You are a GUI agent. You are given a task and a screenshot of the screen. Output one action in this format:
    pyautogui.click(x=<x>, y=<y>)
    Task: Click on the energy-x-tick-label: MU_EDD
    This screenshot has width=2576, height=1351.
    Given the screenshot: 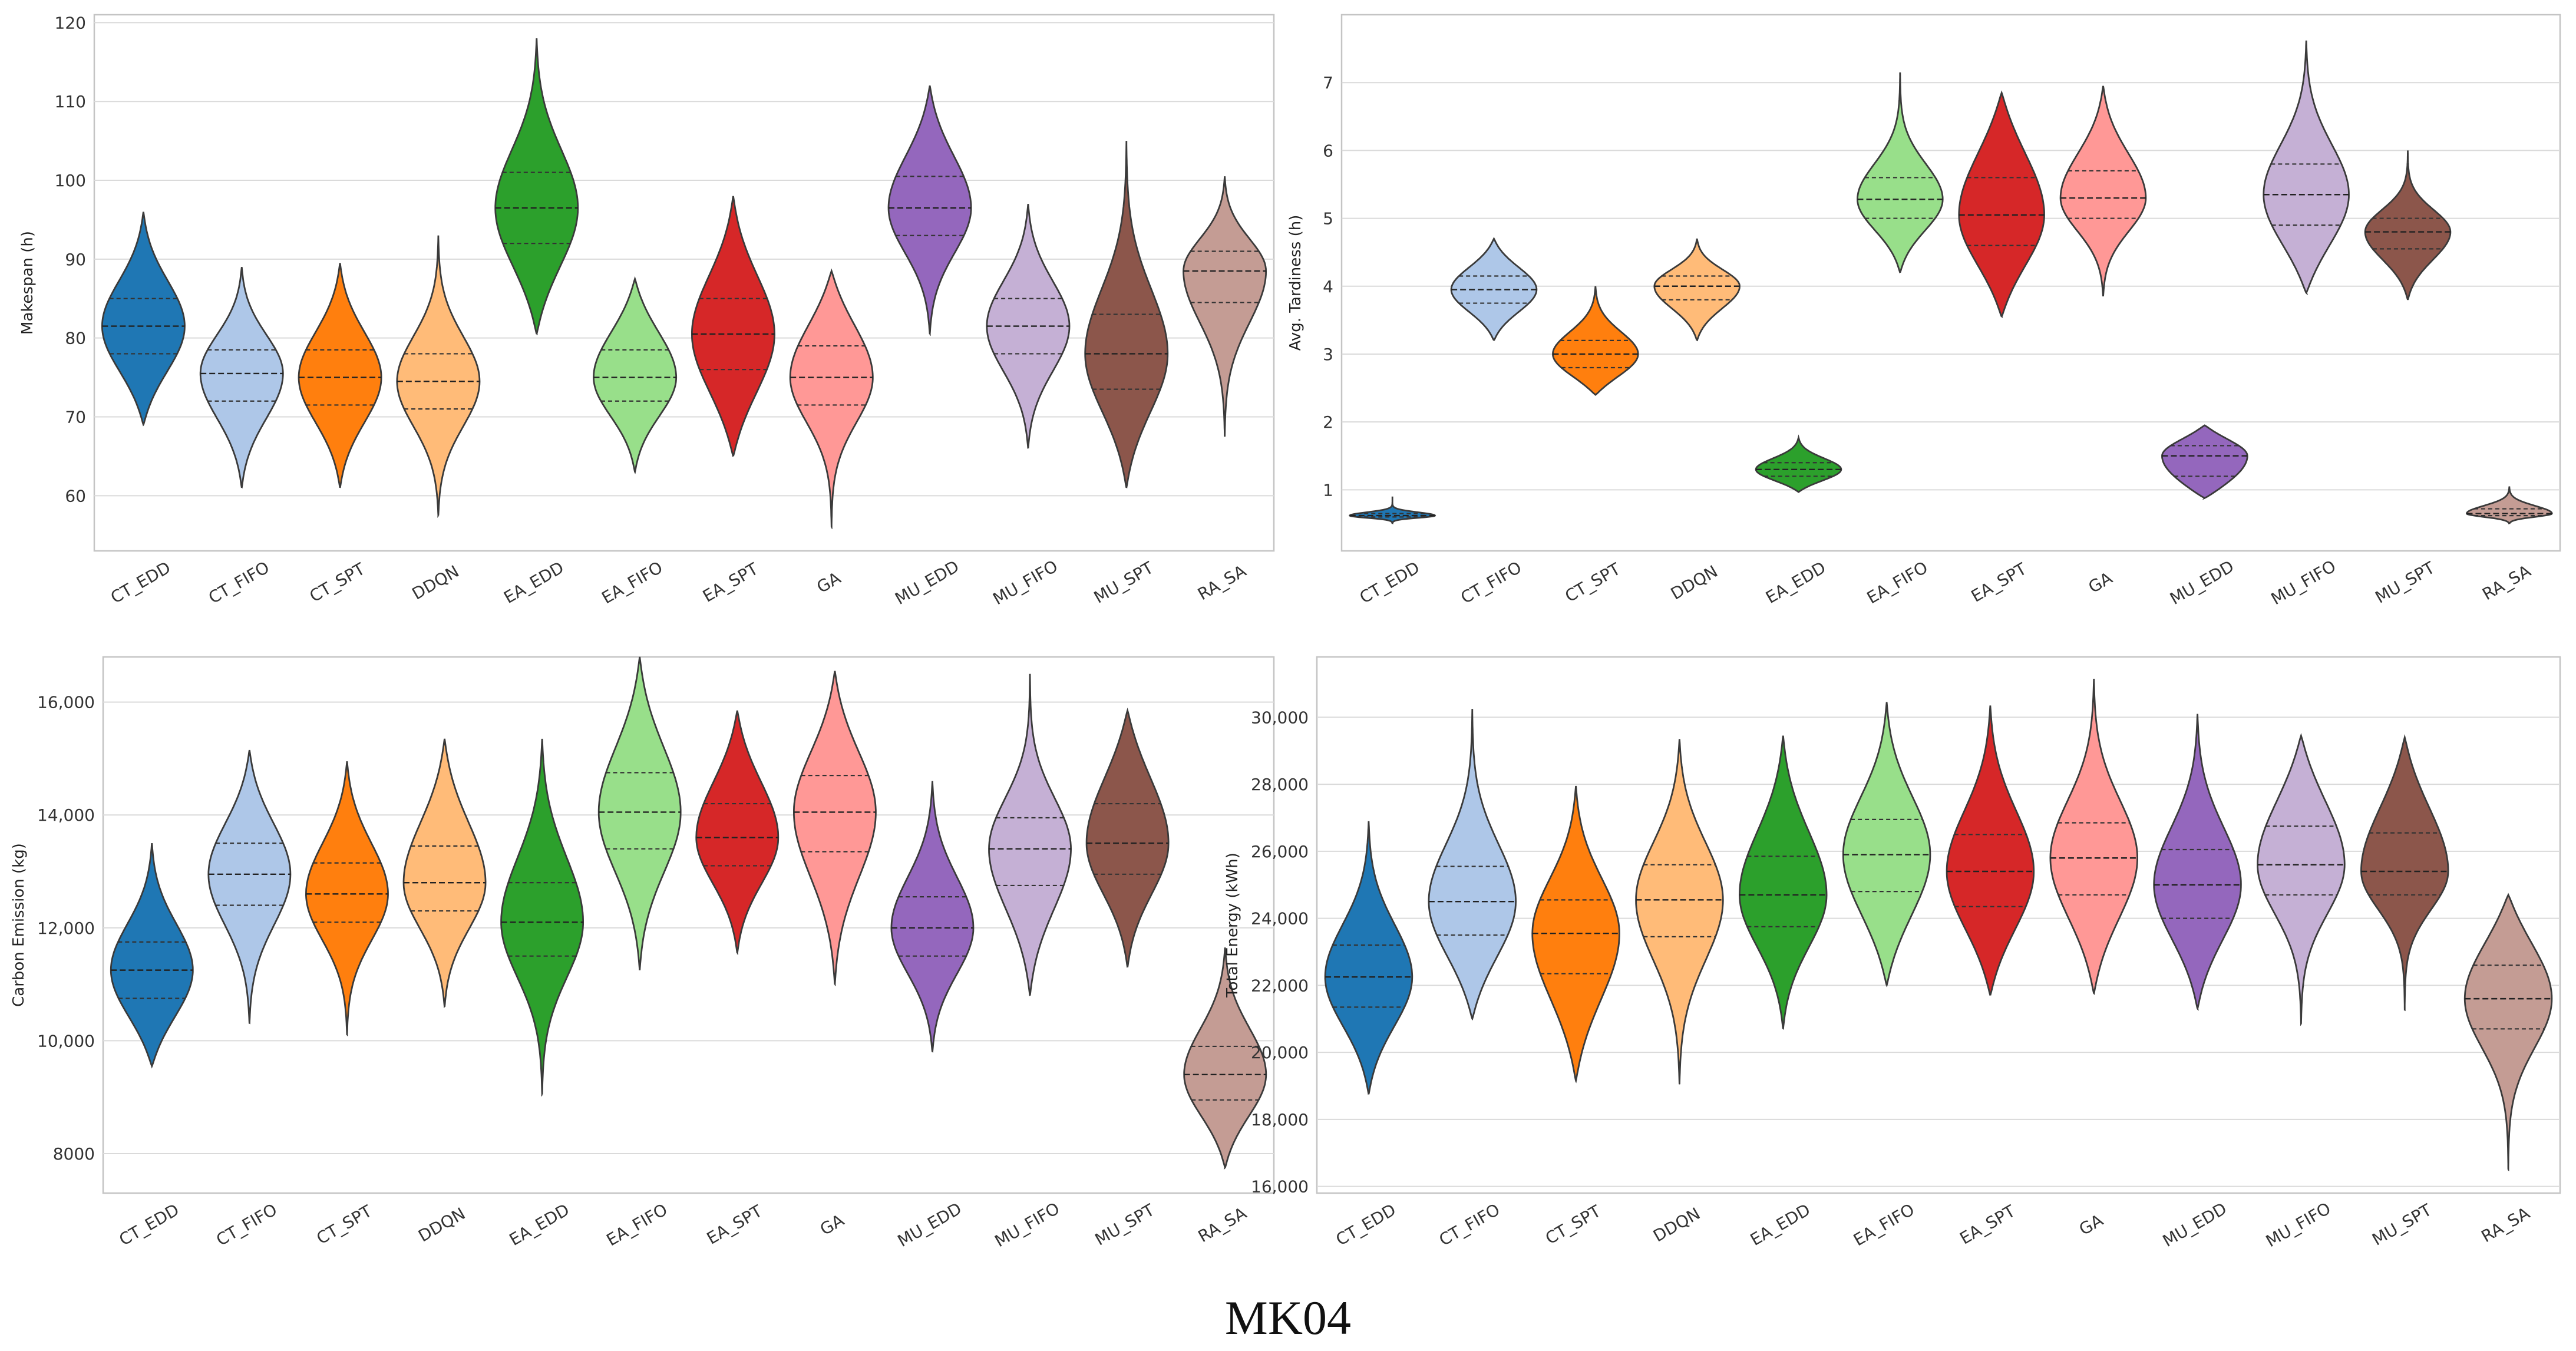 What is the action you would take?
    pyautogui.click(x=2194, y=1225)
    